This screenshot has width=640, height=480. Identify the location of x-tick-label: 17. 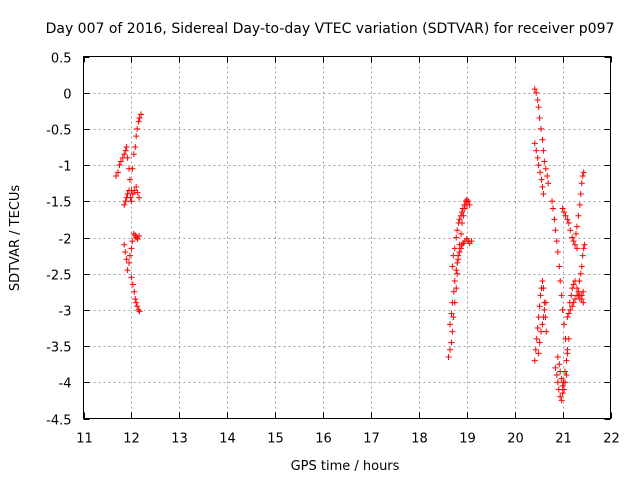
(371, 439).